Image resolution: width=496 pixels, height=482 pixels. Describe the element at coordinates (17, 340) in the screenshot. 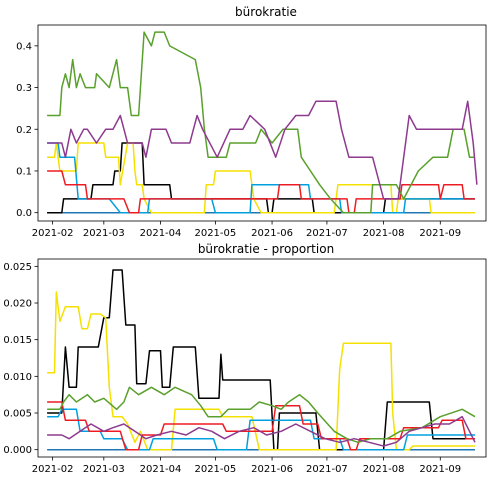

I see `y-tick-label: 0.015` at that location.